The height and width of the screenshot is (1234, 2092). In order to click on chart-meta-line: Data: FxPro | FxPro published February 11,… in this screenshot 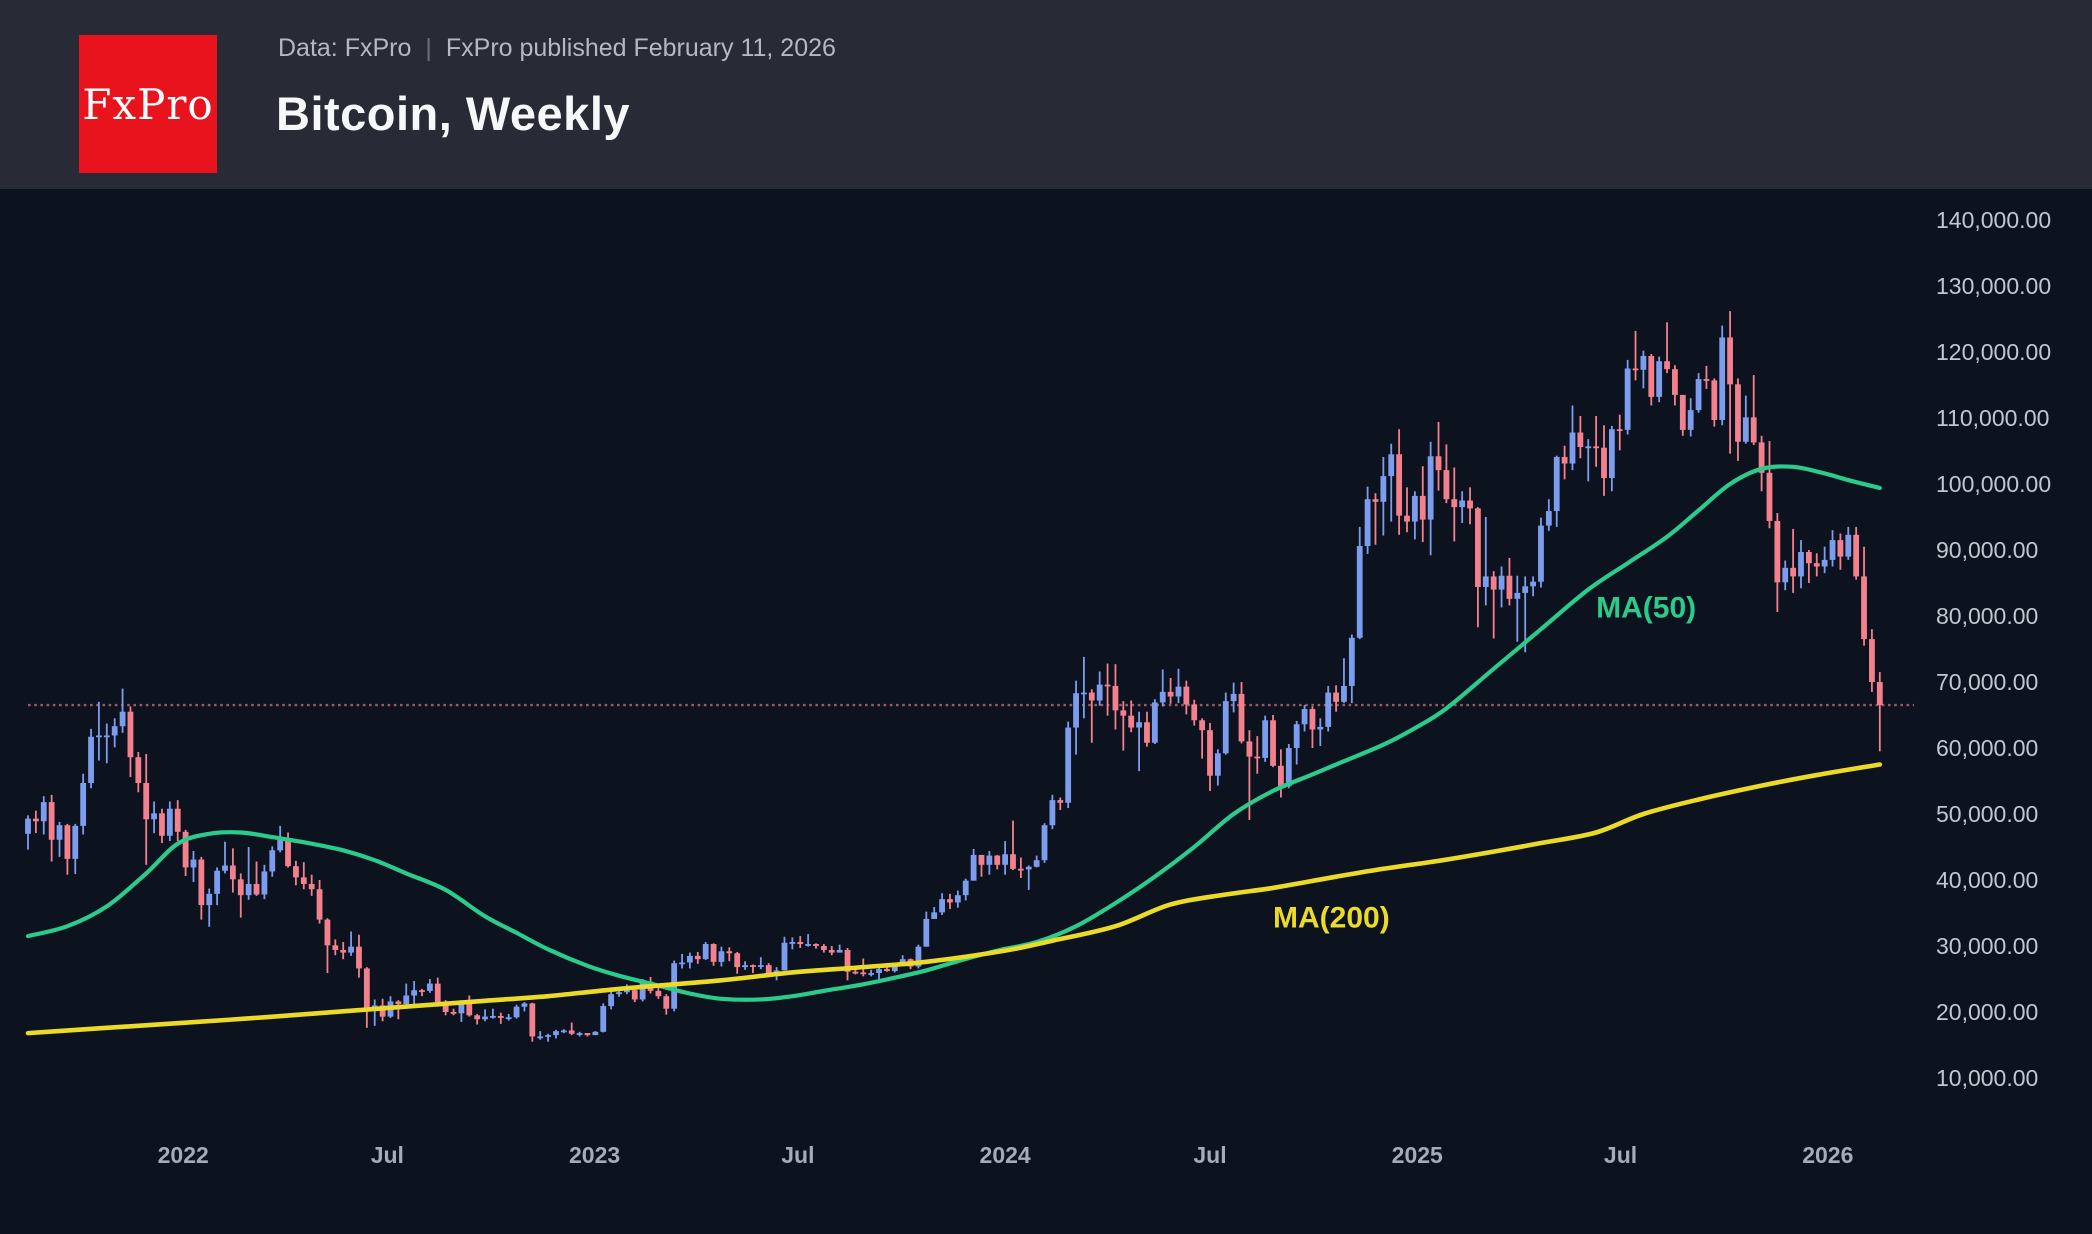, I will do `click(557, 48)`.